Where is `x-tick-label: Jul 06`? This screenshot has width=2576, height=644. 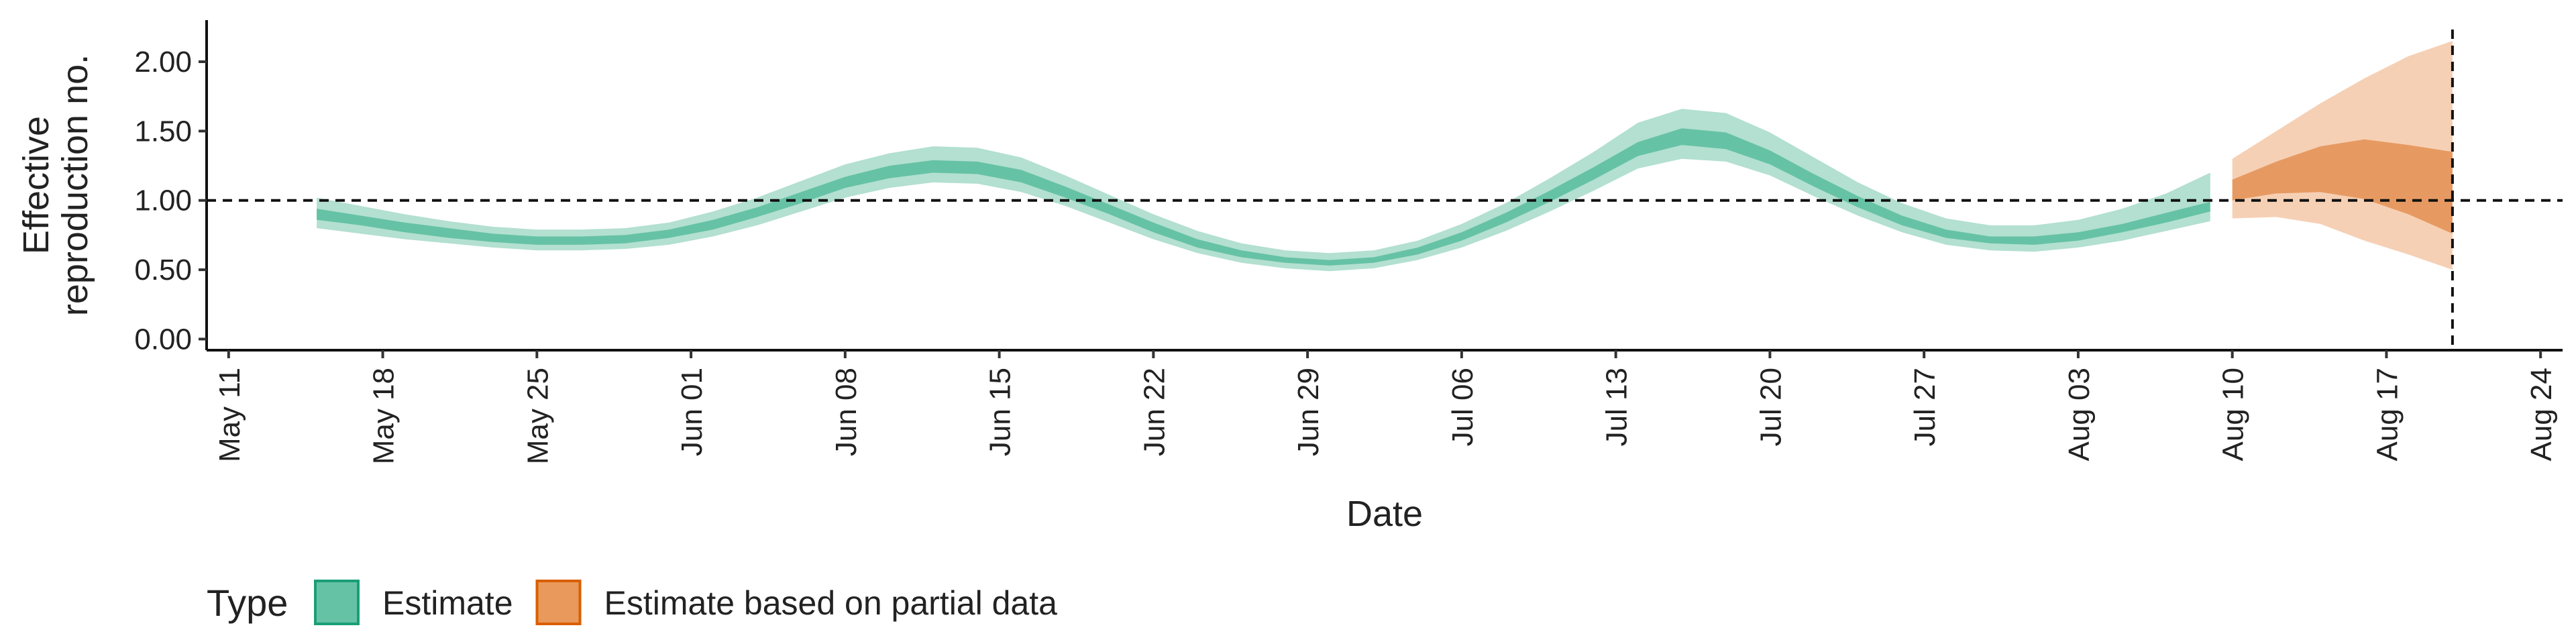 x-tick-label: Jul 06 is located at coordinates (1462, 407).